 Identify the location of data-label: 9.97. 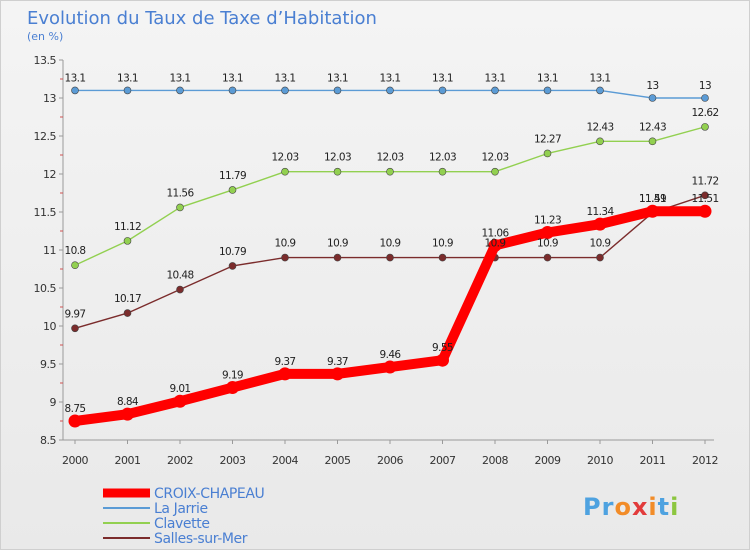
(75, 314).